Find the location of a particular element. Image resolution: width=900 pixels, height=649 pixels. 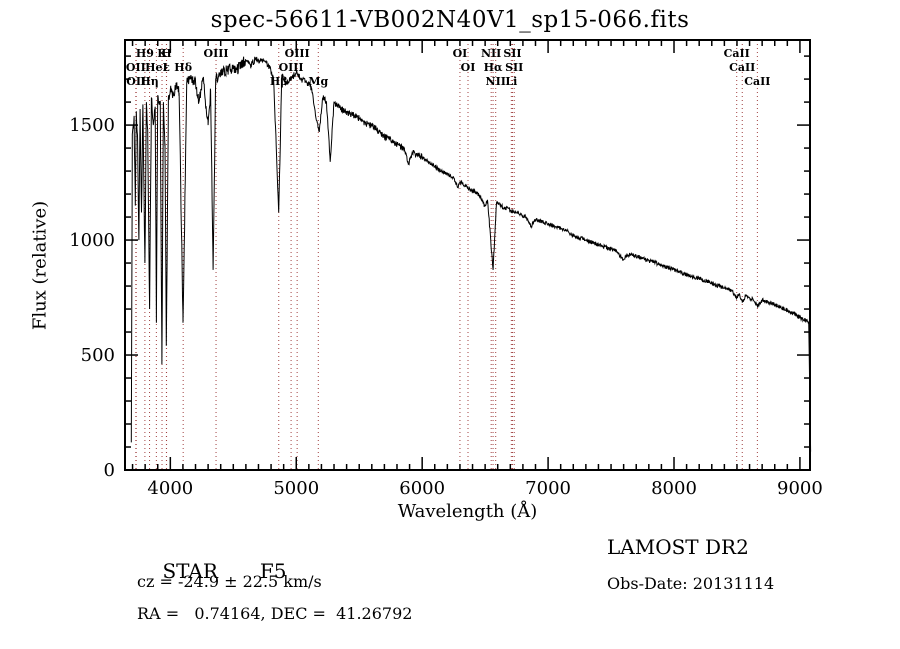

svg-text: Mg is located at coordinates (318, 81).